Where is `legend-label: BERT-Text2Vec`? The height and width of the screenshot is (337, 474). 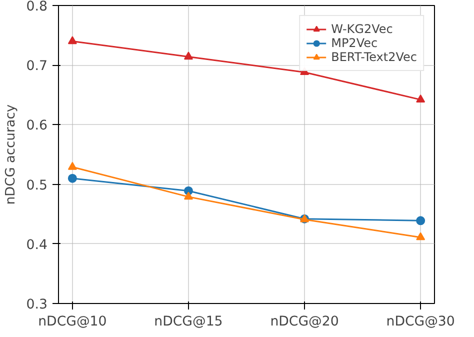 legend-label: BERT-Text2Vec is located at coordinates (374, 57).